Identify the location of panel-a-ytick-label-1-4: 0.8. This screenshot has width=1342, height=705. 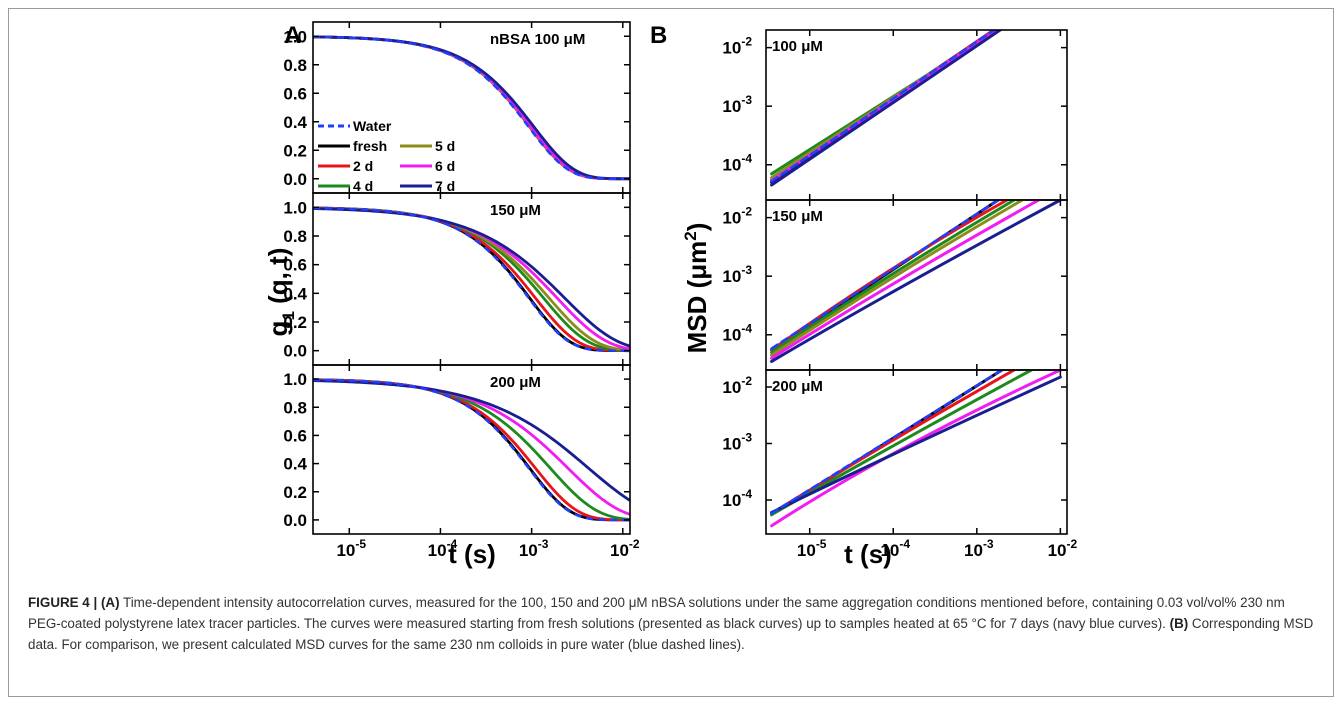
(295, 236).